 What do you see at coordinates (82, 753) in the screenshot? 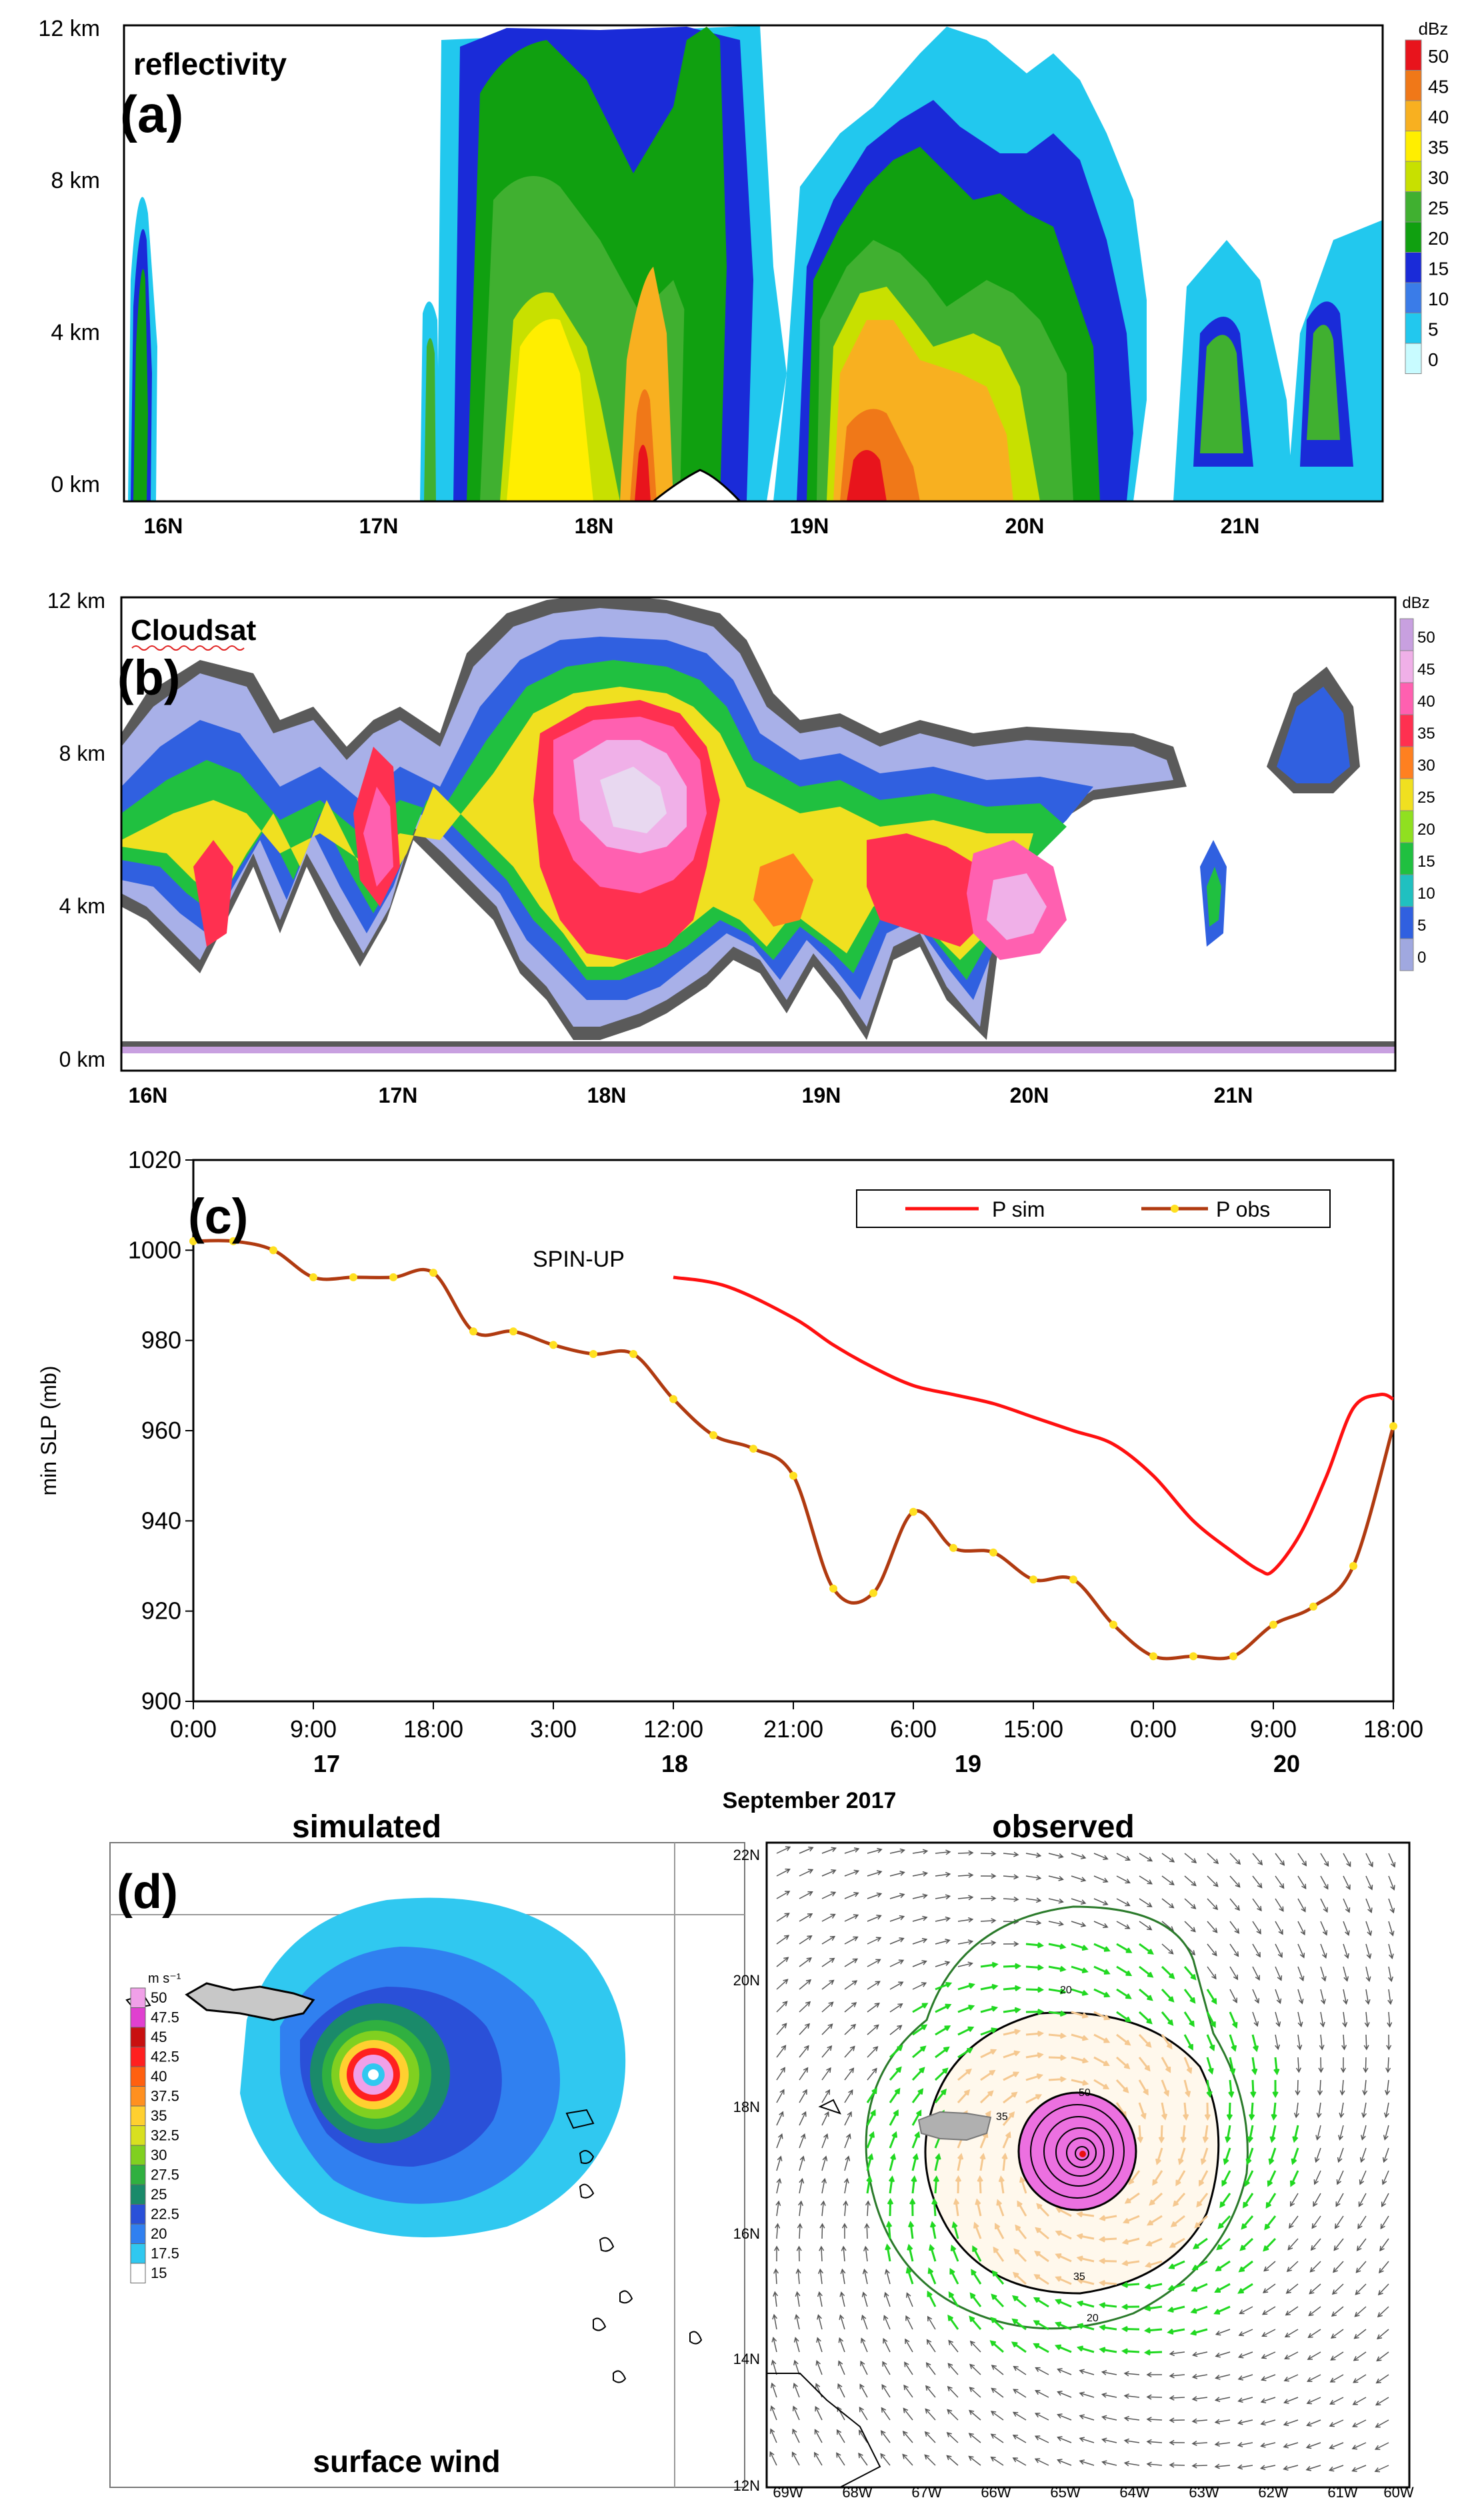
I see `panel-b-y-tick: 8 km` at bounding box center [82, 753].